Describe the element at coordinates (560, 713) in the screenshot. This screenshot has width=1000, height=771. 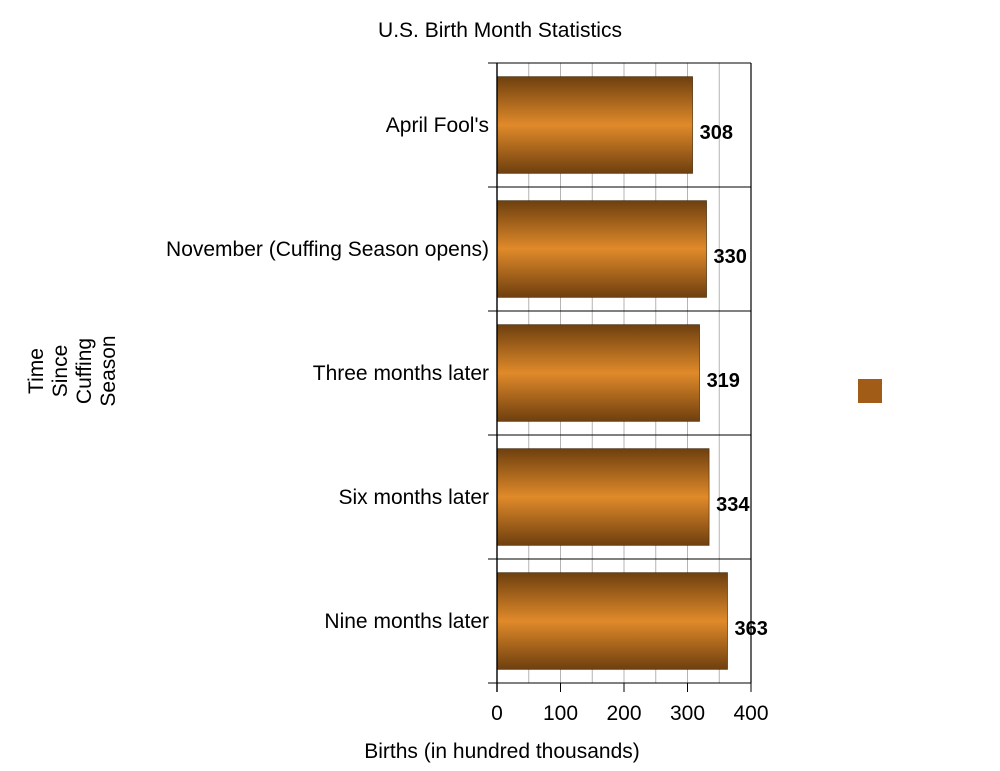
I see `x-tick-label: 100` at that location.